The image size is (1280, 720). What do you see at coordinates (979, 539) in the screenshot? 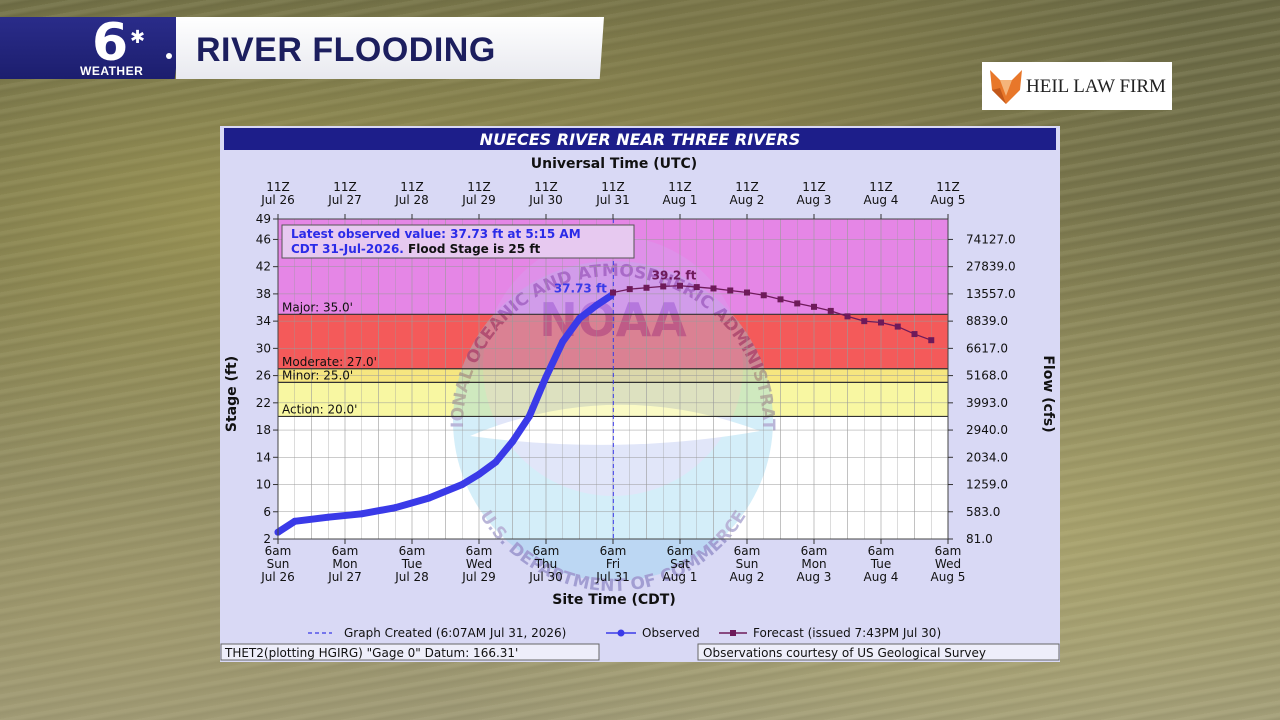
I see `right-tick-label: 81.0` at bounding box center [979, 539].